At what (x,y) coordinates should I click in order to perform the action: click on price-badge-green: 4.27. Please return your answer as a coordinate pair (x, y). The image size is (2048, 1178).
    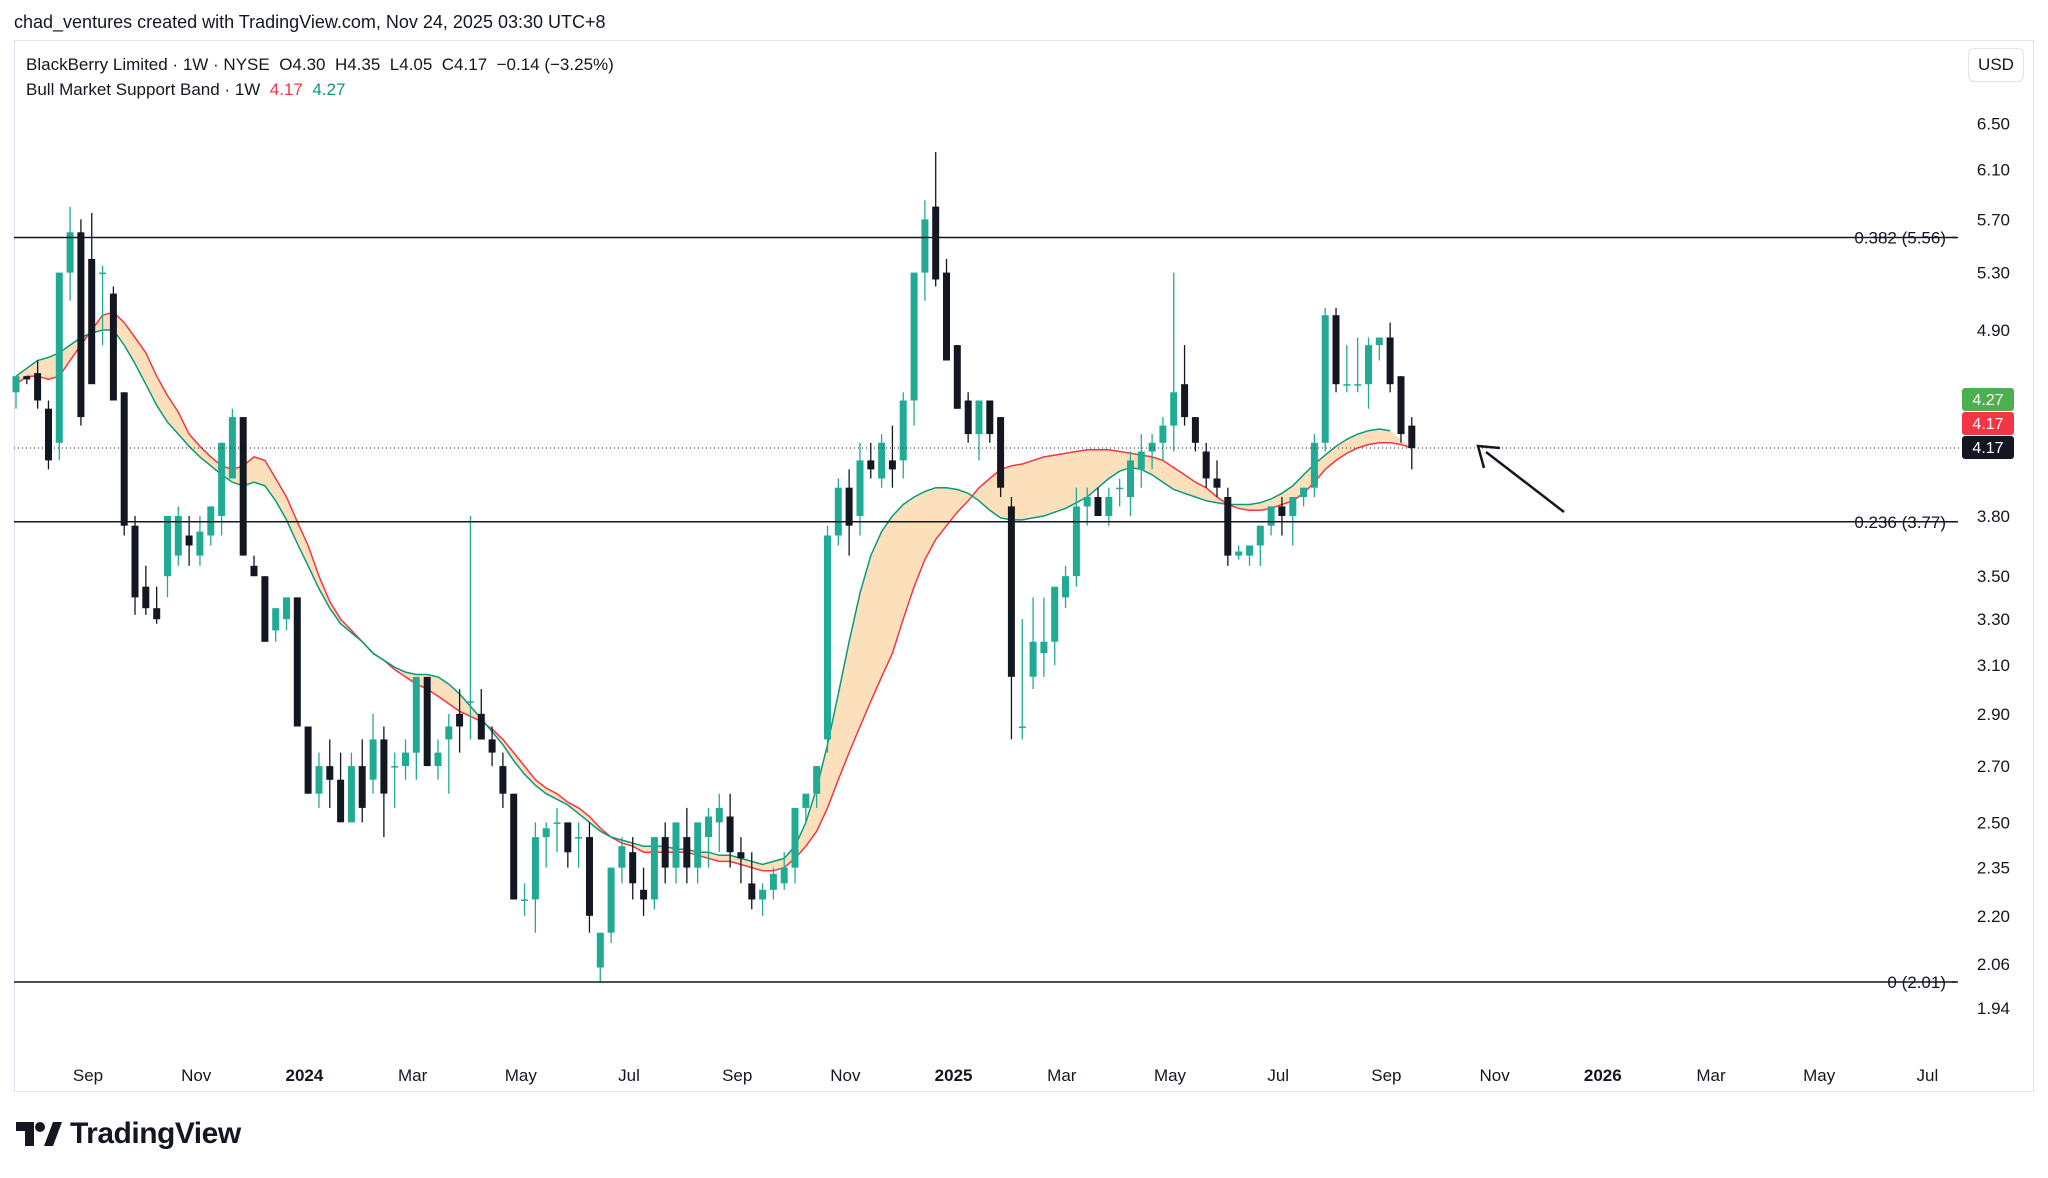
    Looking at the image, I should click on (1988, 399).